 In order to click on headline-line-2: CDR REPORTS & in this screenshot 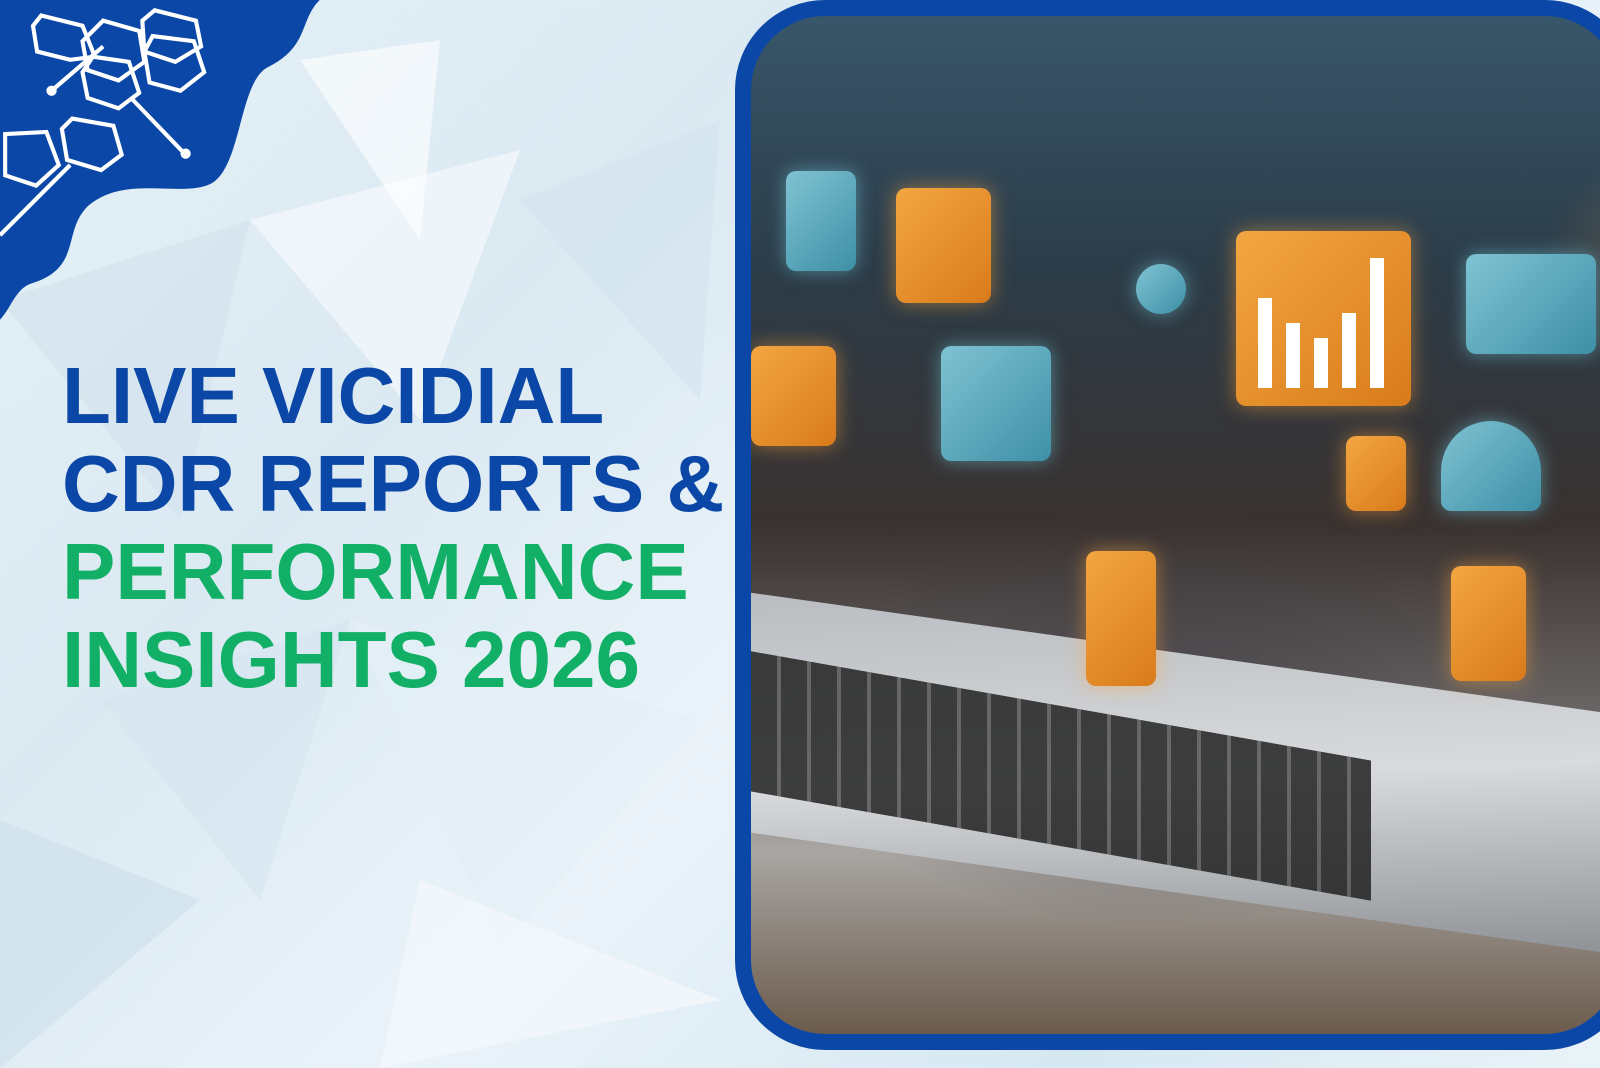, I will do `click(393, 483)`.